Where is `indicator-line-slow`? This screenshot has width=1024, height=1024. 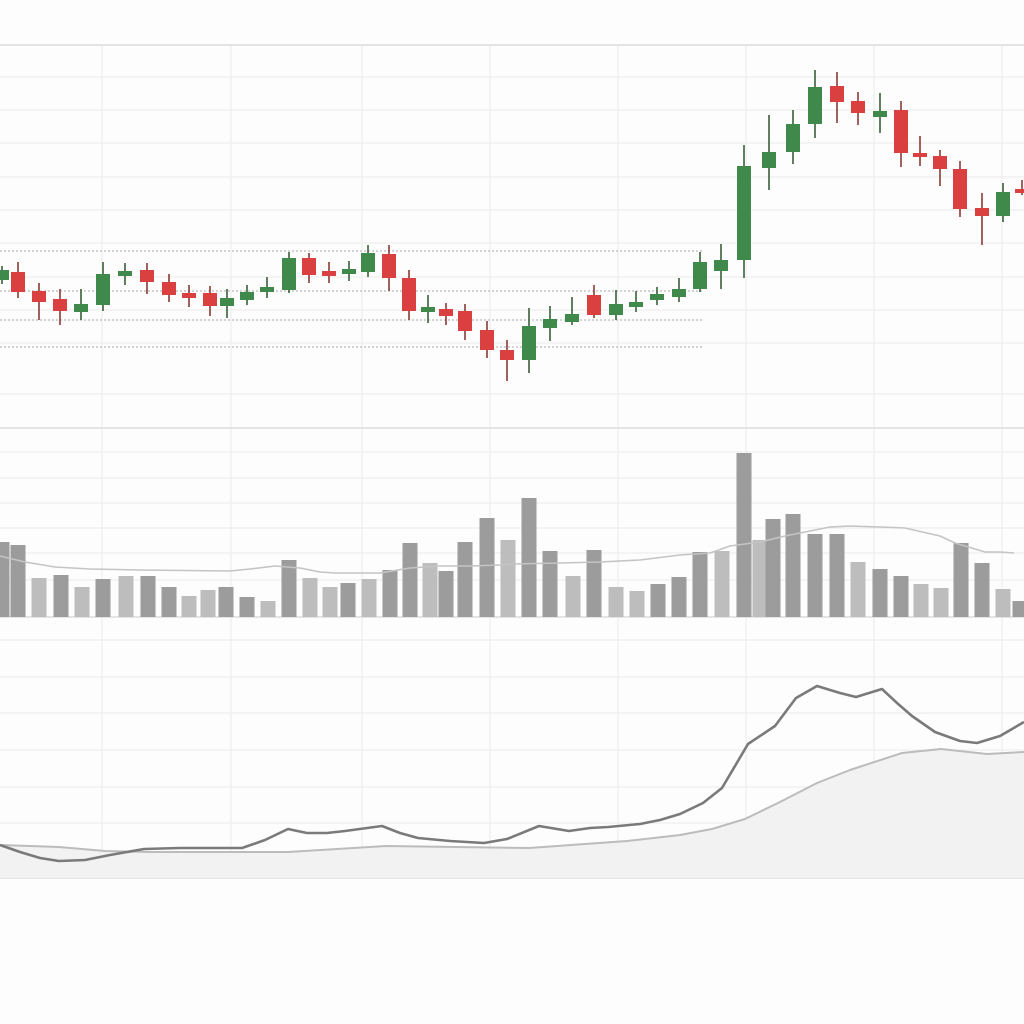 indicator-line-slow is located at coordinates (512, 800).